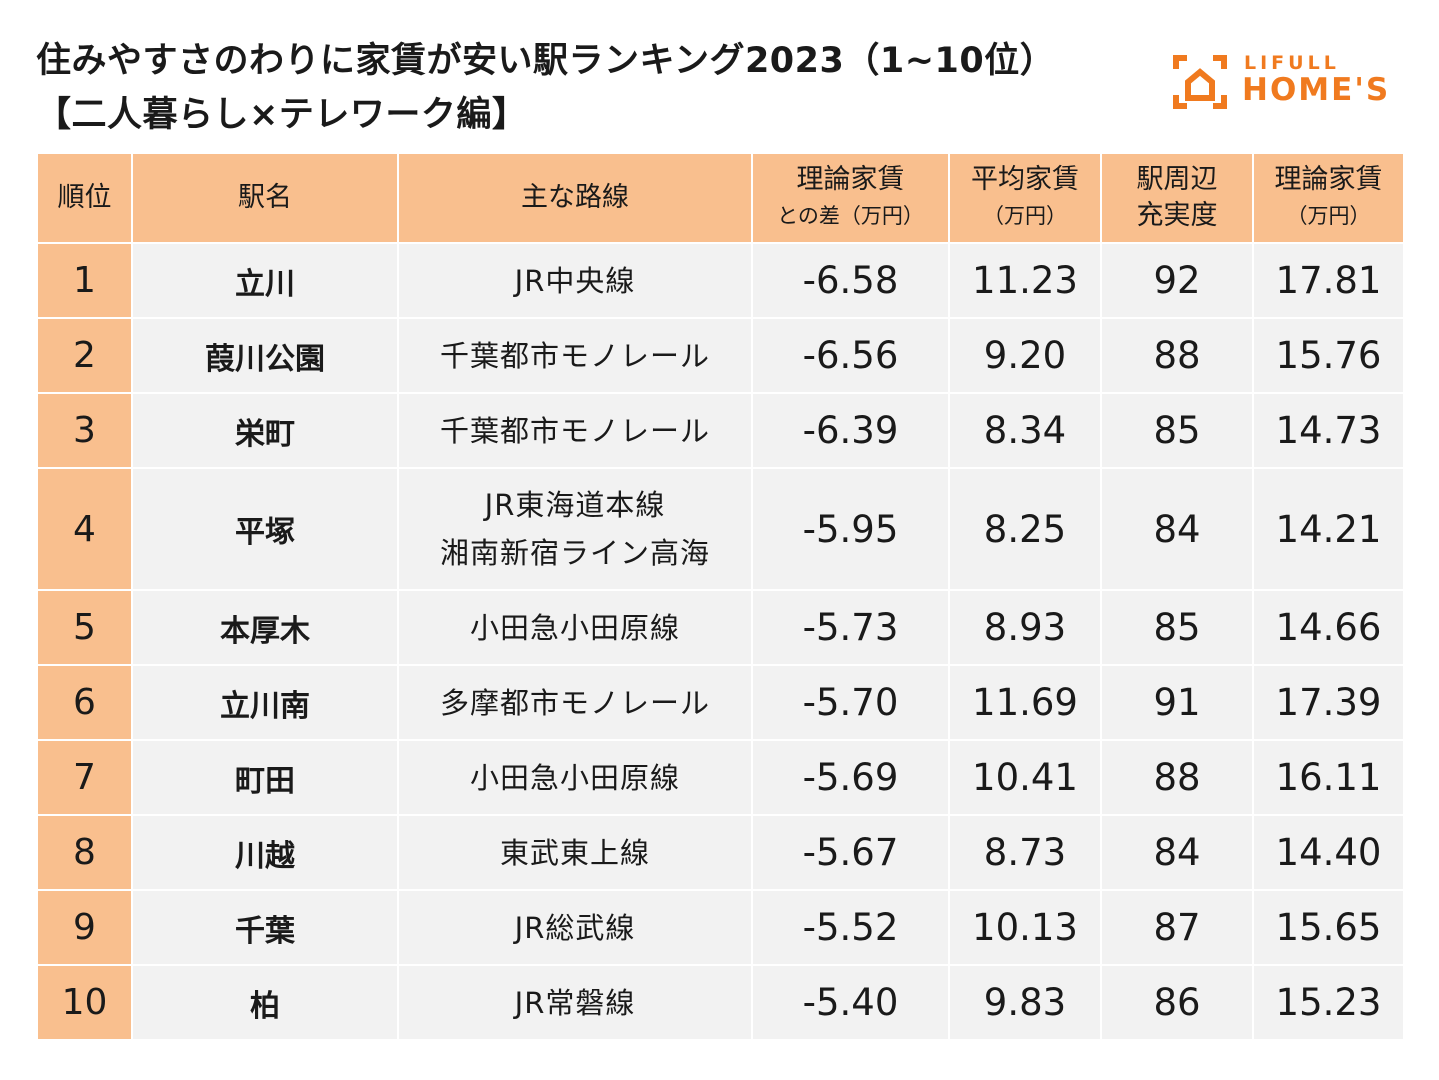 Image resolution: width=1439 pixels, height=1080 pixels. Describe the element at coordinates (850, 852) in the screenshot. I see `diff-cell: -5.67` at that location.